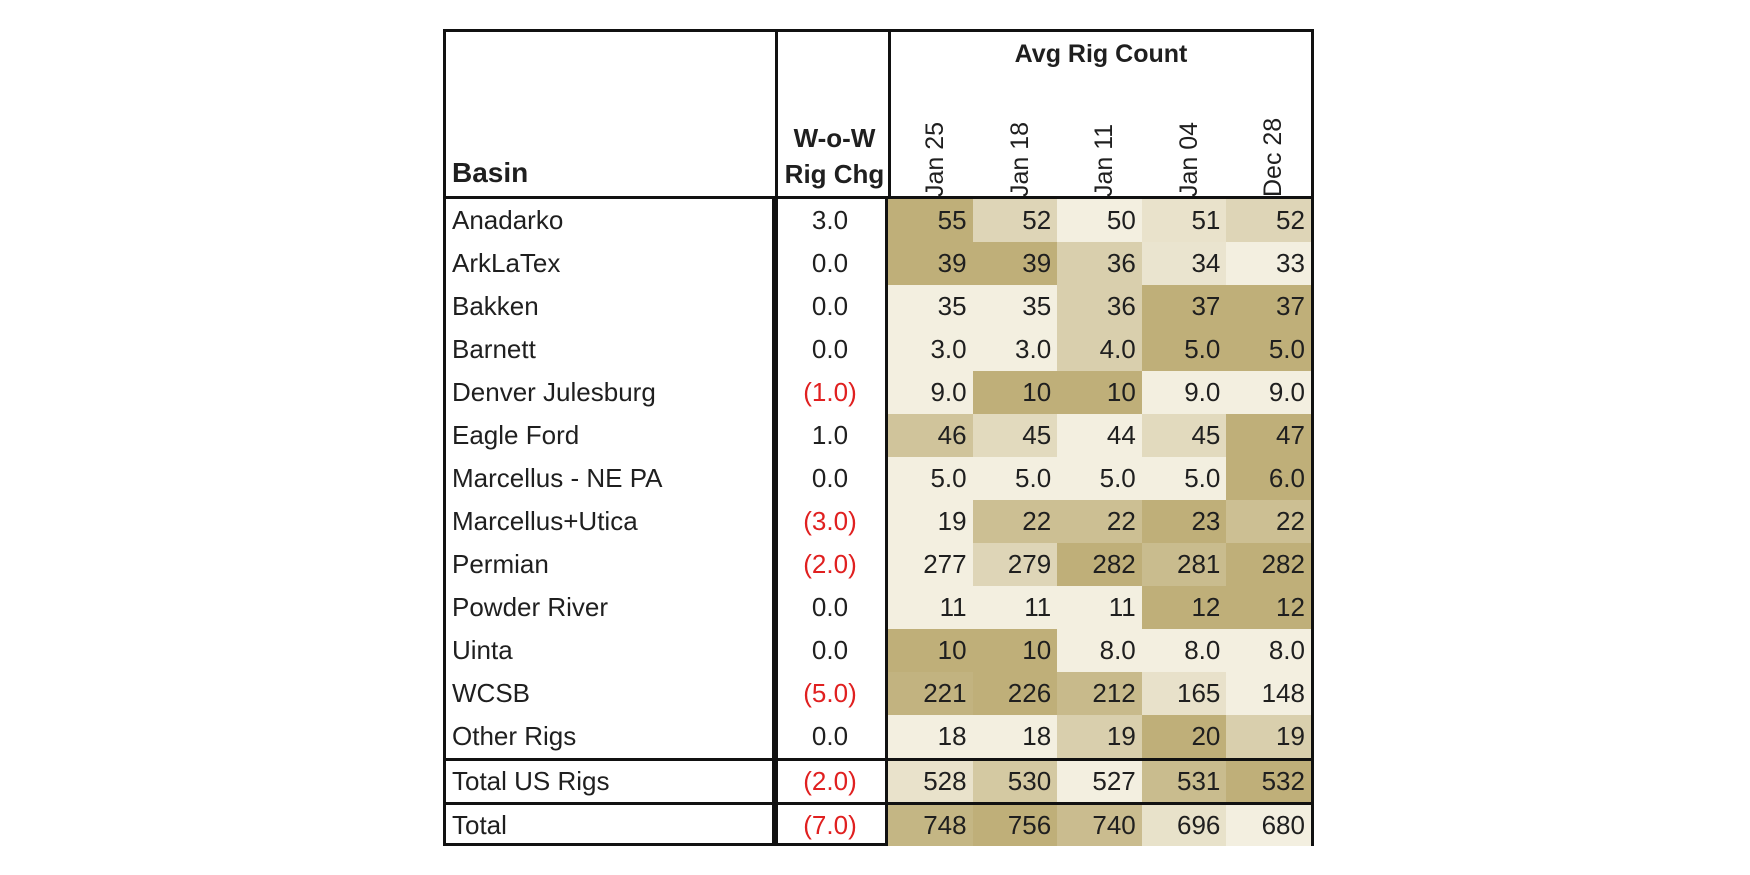 This screenshot has height=875, width=1750. Describe the element at coordinates (930, 435) in the screenshot. I see `rig-count-cell: 46` at that location.